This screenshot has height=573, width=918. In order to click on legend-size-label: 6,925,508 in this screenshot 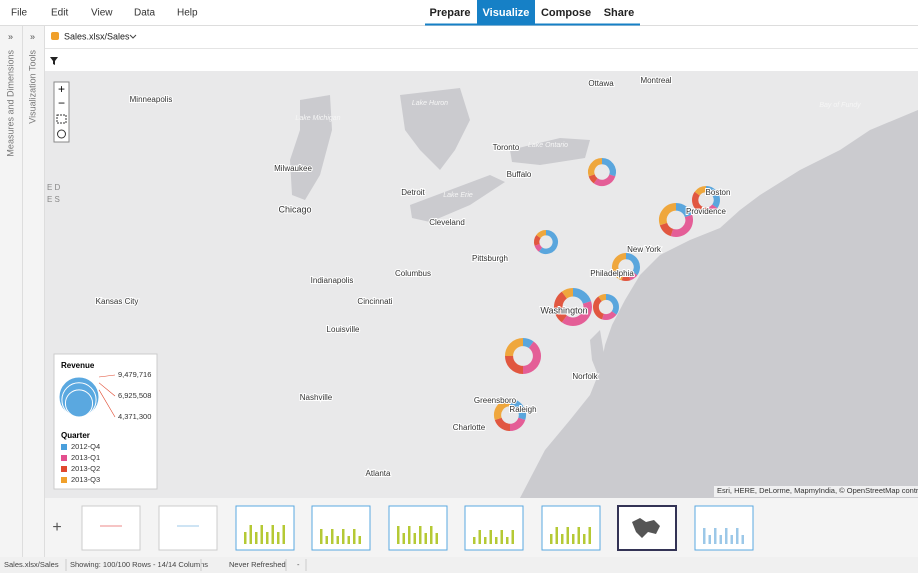, I will do `click(134, 395)`.